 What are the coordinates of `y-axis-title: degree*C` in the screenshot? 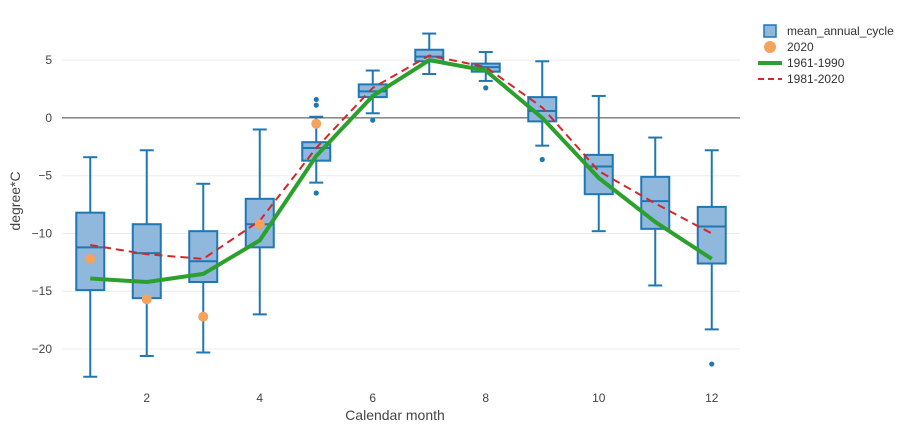 It's located at (15, 200).